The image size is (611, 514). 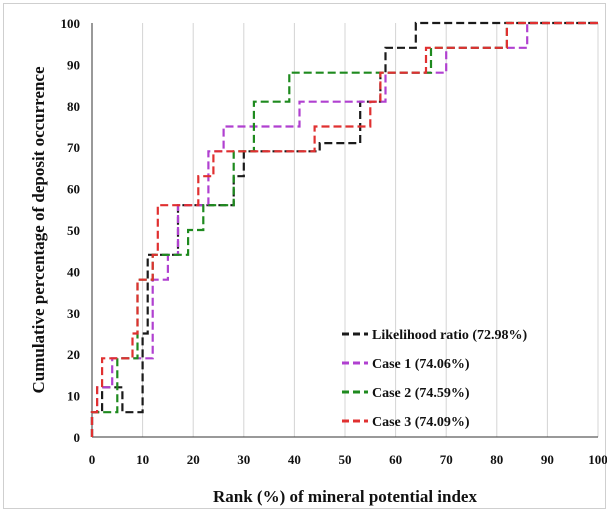 I want to click on legend-label-4: Case 3 (74.09%), so click(x=421, y=422).